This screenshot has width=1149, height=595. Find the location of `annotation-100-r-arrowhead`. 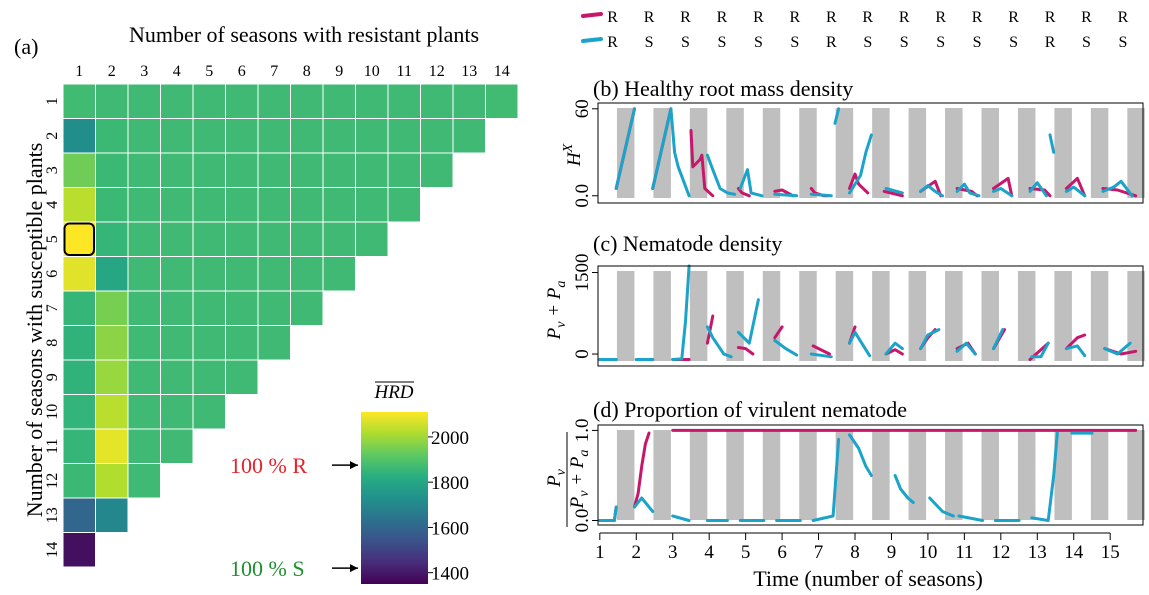

annotation-100-r-arrowhead is located at coordinates (354, 465).